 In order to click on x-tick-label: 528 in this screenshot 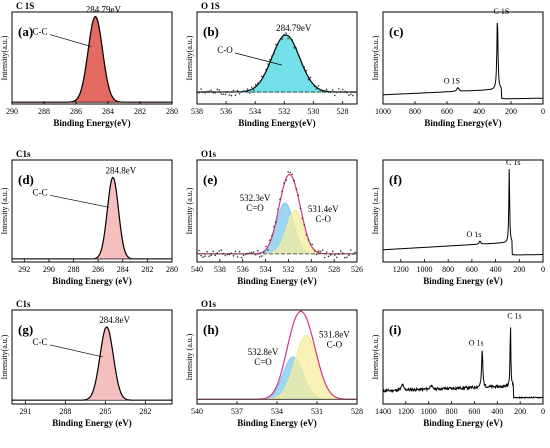, I will do `click(357, 411)`.